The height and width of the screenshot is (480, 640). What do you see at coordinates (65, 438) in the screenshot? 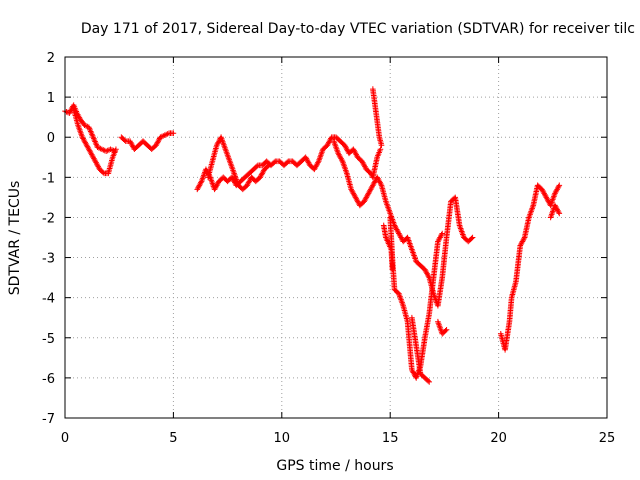
I see `x-tick-label: 0` at bounding box center [65, 438].